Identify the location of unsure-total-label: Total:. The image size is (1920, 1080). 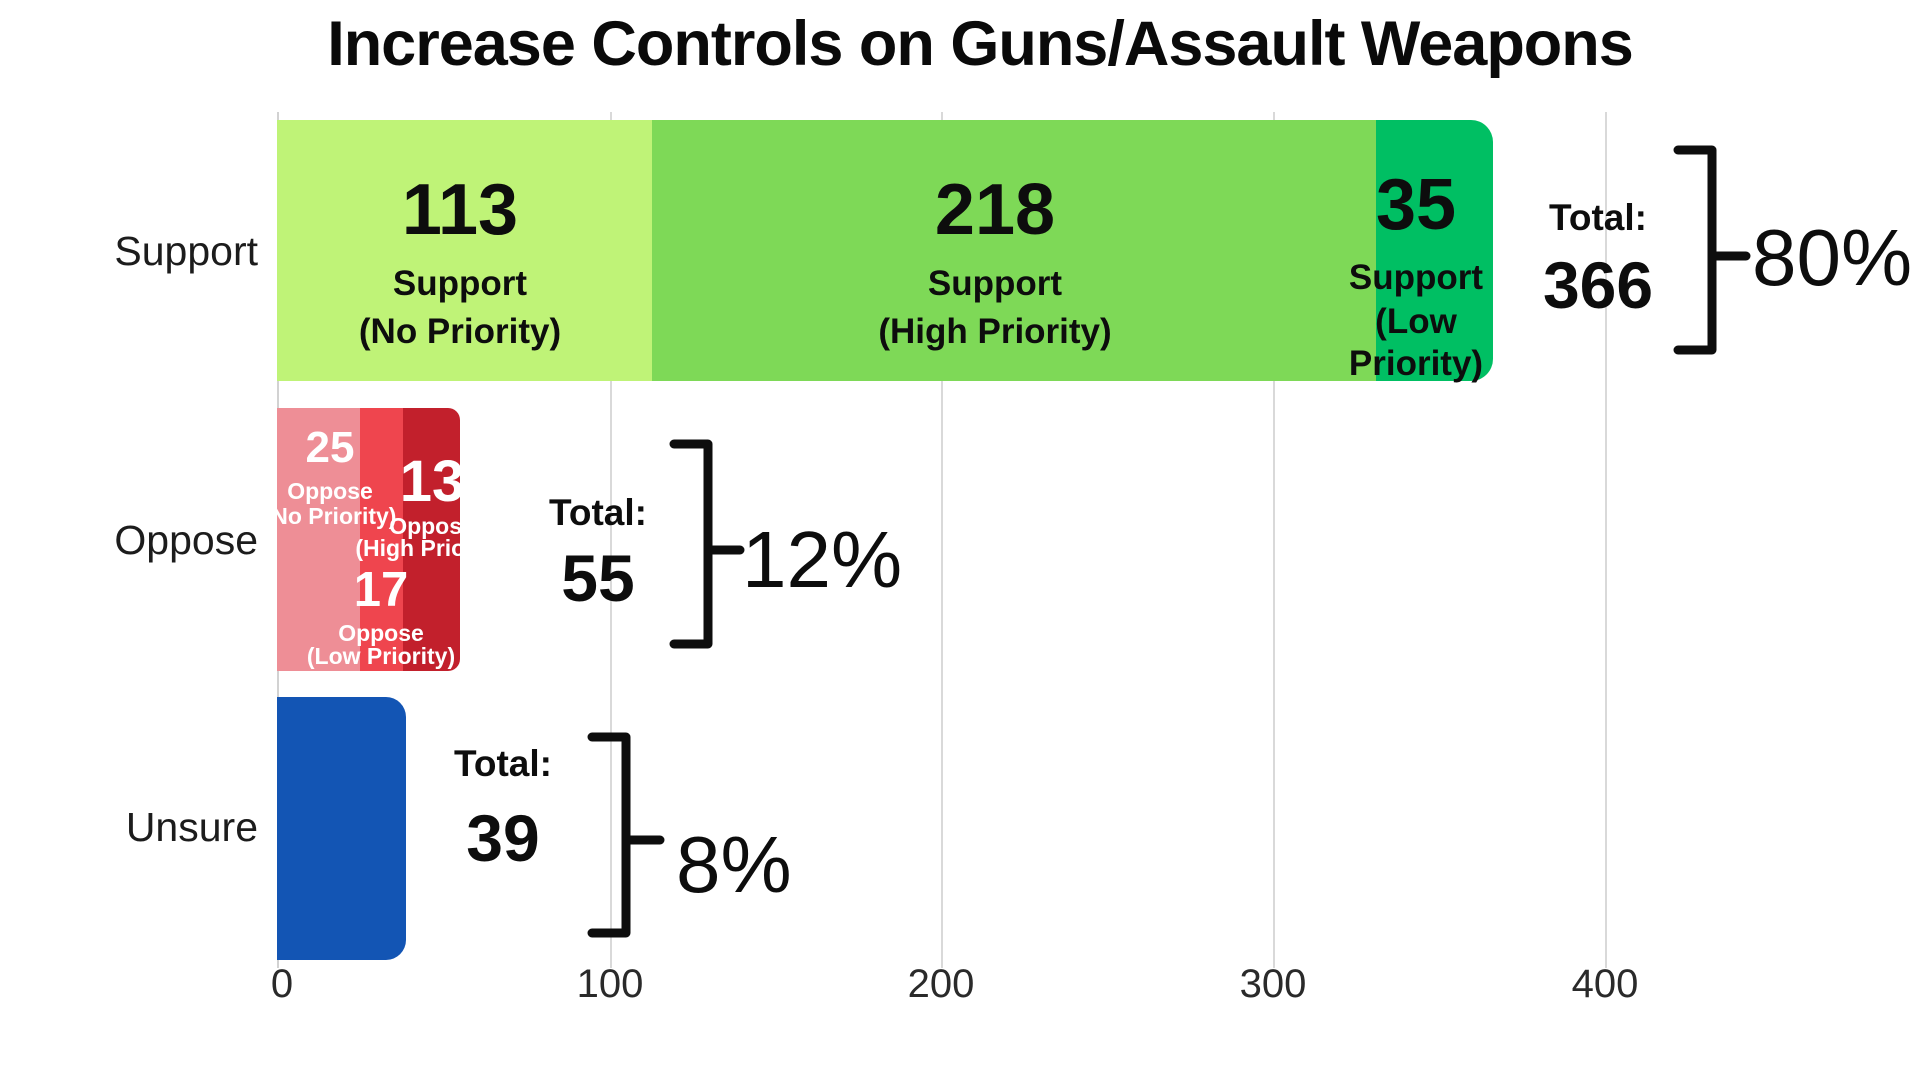
(503, 763).